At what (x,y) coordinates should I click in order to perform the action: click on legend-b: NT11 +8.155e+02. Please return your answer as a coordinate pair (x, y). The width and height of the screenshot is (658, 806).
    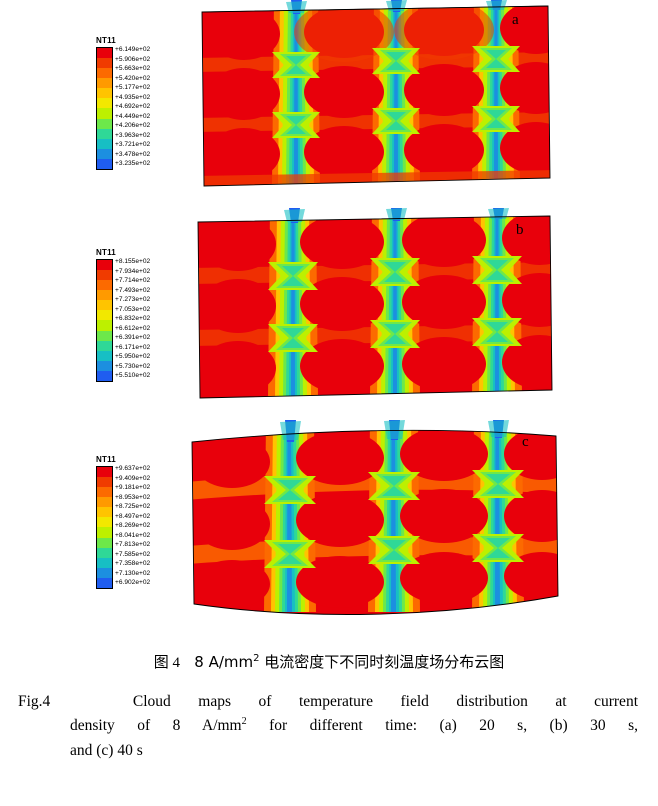
    Looking at the image, I should click on (123, 315).